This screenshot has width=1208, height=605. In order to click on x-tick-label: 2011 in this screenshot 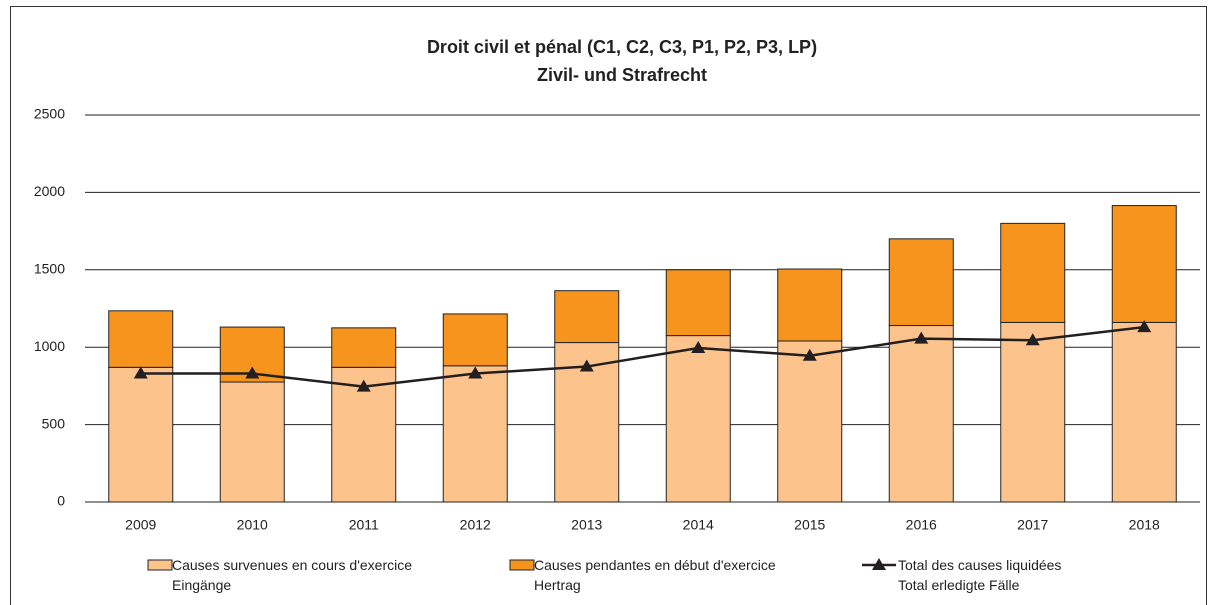, I will do `click(364, 525)`.